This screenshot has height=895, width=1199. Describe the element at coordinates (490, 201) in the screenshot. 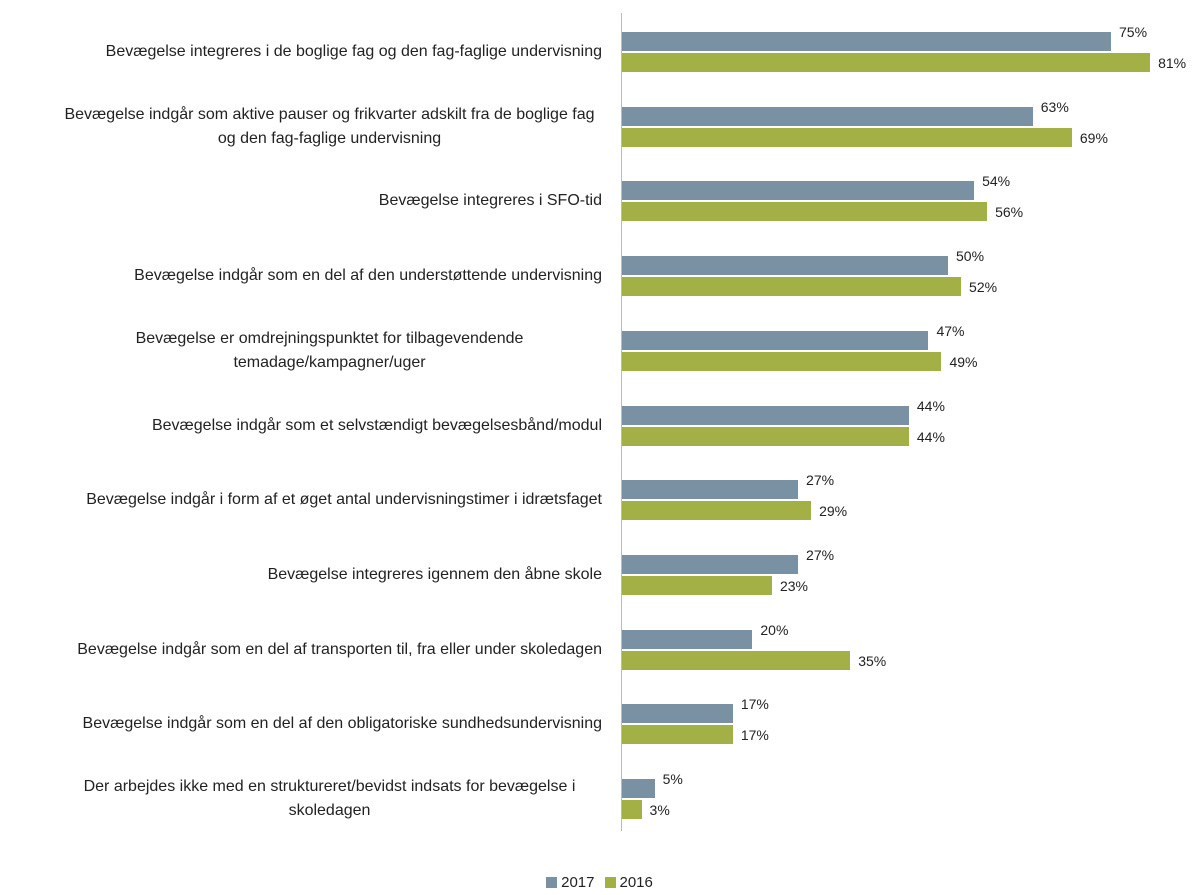

I see `category-label: Bevægelse integreres i SFO-tid` at that location.